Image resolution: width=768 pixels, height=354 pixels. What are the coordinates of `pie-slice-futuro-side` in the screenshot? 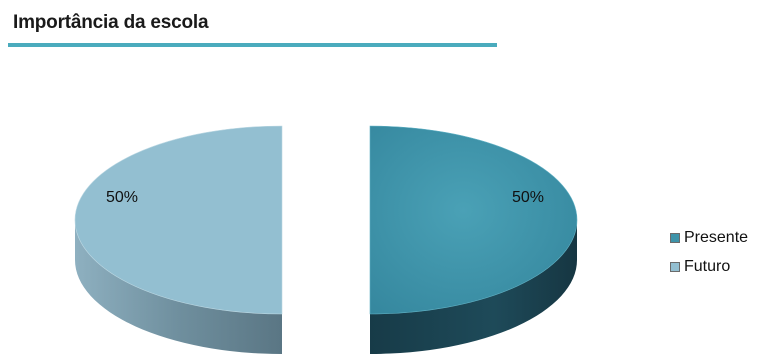 It's located at (178, 287).